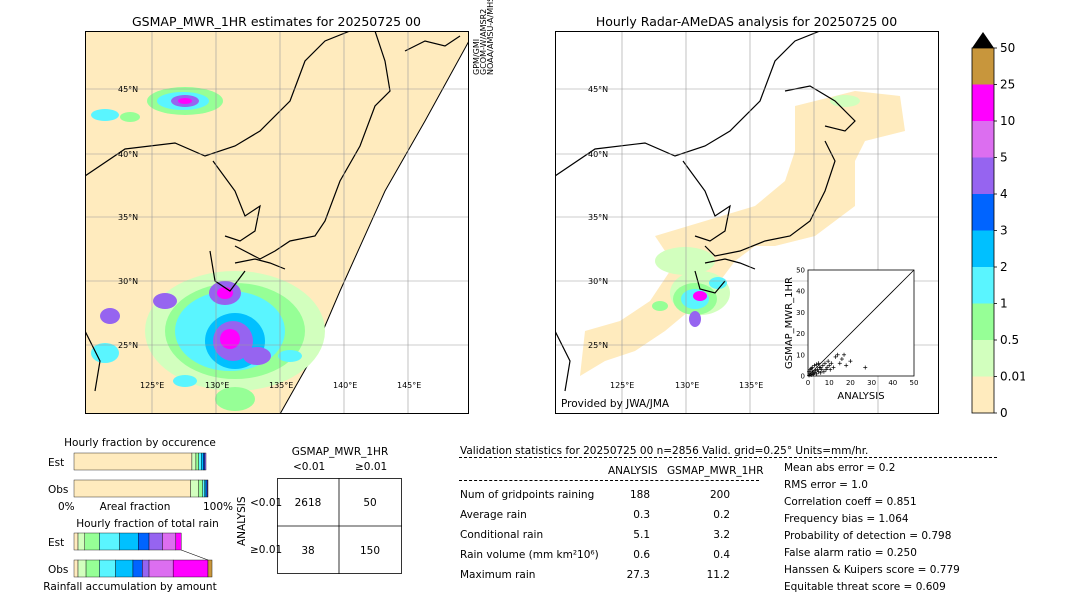  What do you see at coordinates (860, 396) in the screenshot?
I see `scatter-xlabel: ANALYSIS` at bounding box center [860, 396].